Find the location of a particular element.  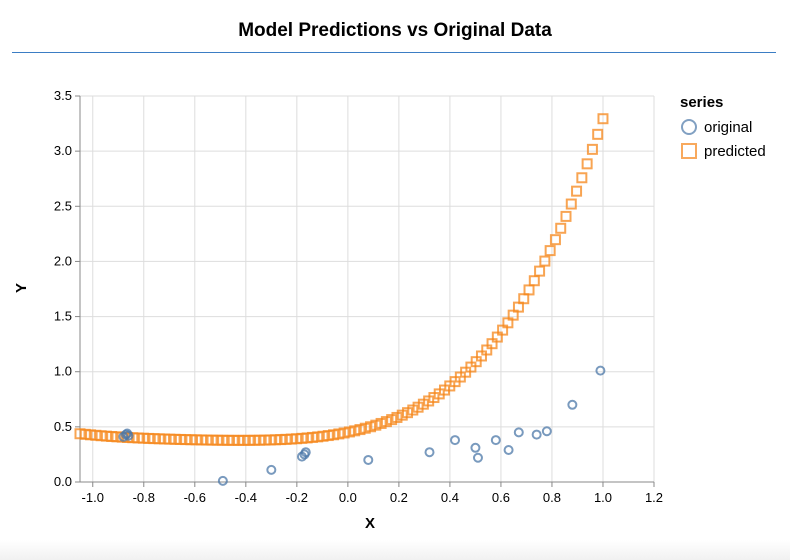

y-tick-label: 2.5 is located at coordinates (63, 205).